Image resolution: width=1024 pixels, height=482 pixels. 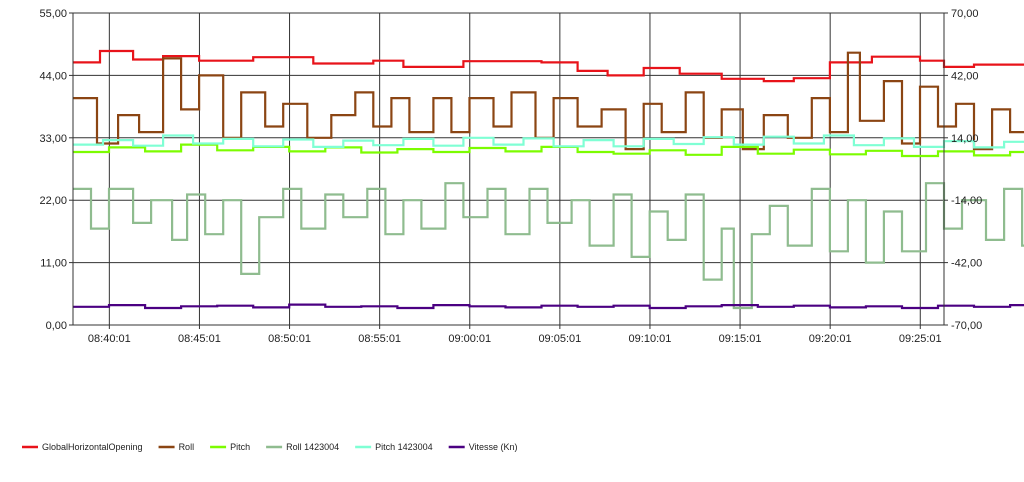 What do you see at coordinates (965, 139) in the screenshot?
I see `y-right-tick-label: 14,00` at bounding box center [965, 139].